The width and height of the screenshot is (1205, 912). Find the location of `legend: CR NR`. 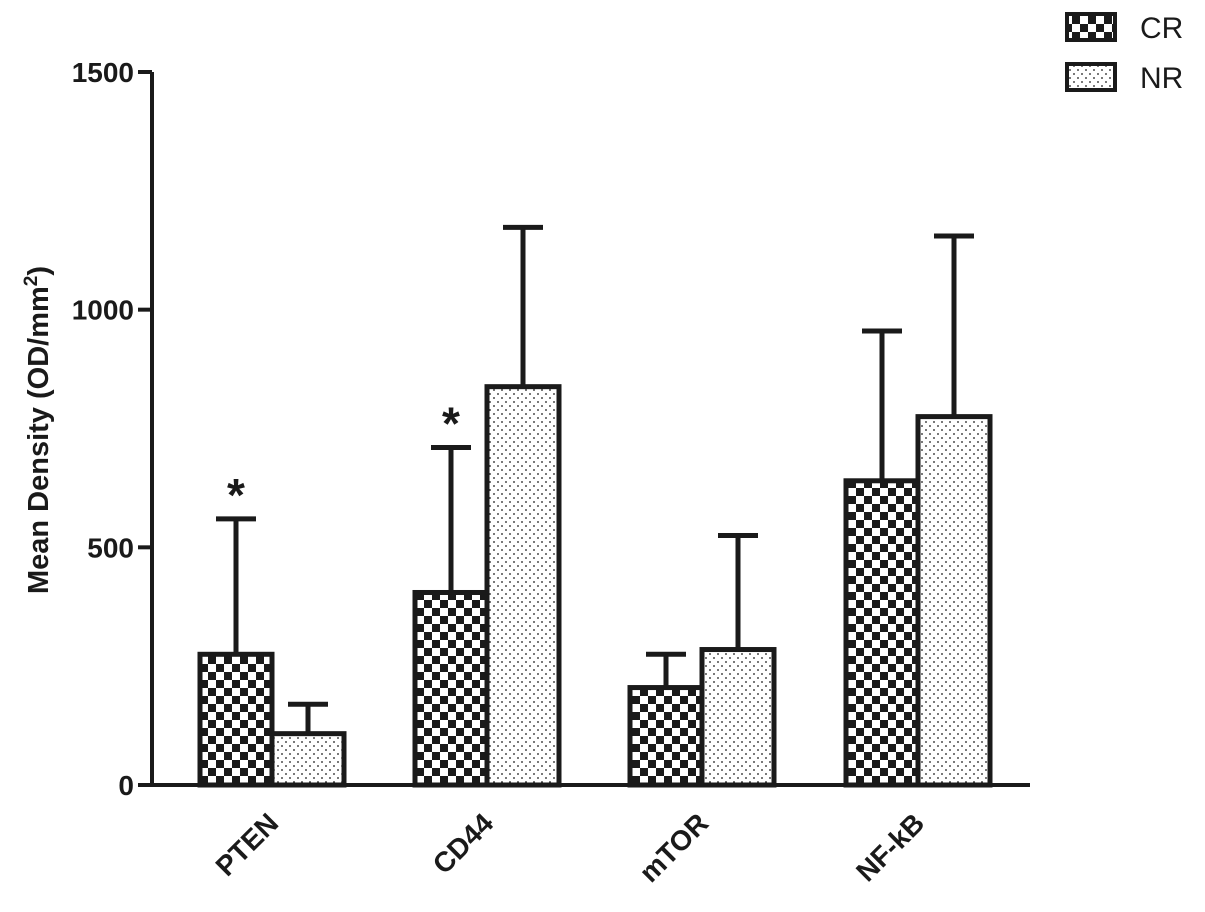

legend: CR NR is located at coordinates (1124, 53).